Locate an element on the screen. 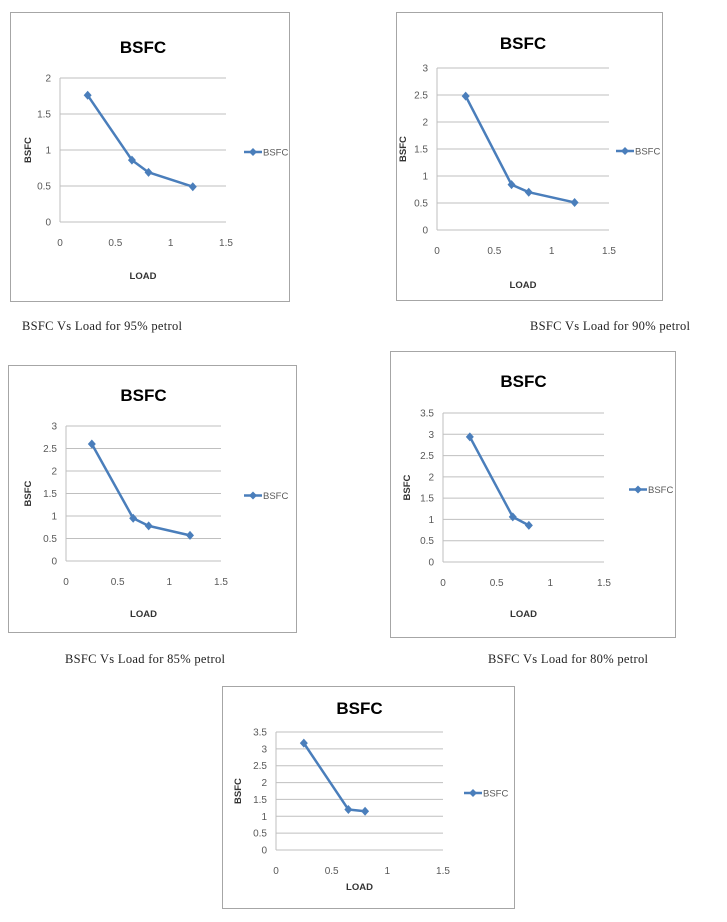  caption-80-petrol: BSFC Vs Load for 80% petrol is located at coordinates (568, 659).